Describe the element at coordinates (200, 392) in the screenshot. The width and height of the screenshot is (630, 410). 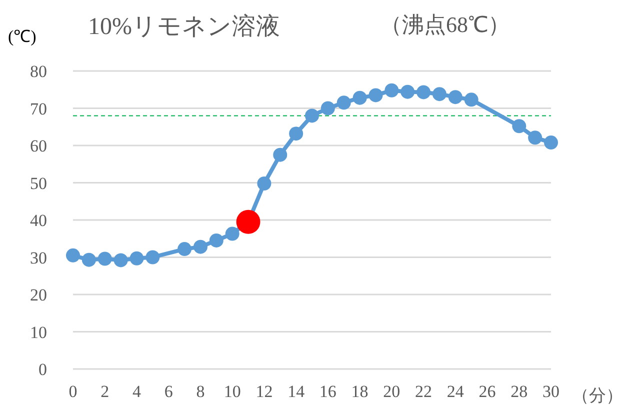
I see `x-tick-label: 8` at that location.